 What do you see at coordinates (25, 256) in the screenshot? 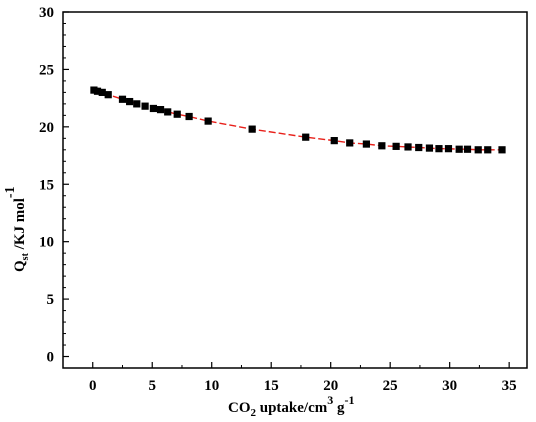
I see `y-title-sub: st` at bounding box center [25, 256].